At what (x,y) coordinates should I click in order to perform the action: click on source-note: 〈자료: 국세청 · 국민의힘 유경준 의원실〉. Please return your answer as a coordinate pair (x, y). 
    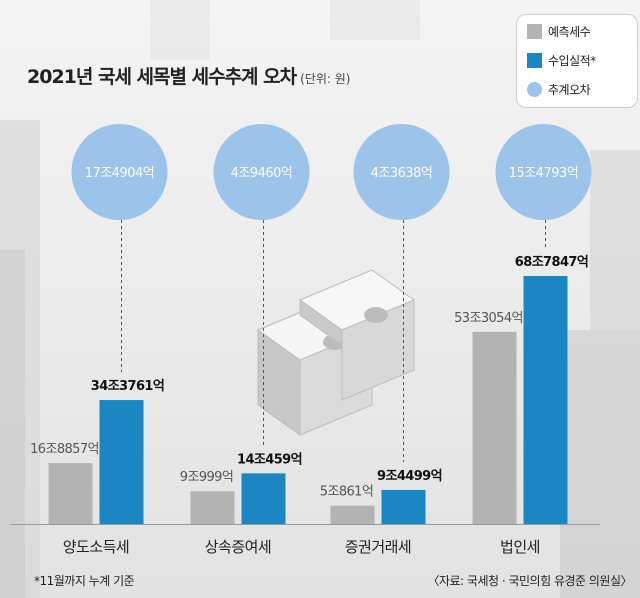
    Looking at the image, I should click on (529, 581).